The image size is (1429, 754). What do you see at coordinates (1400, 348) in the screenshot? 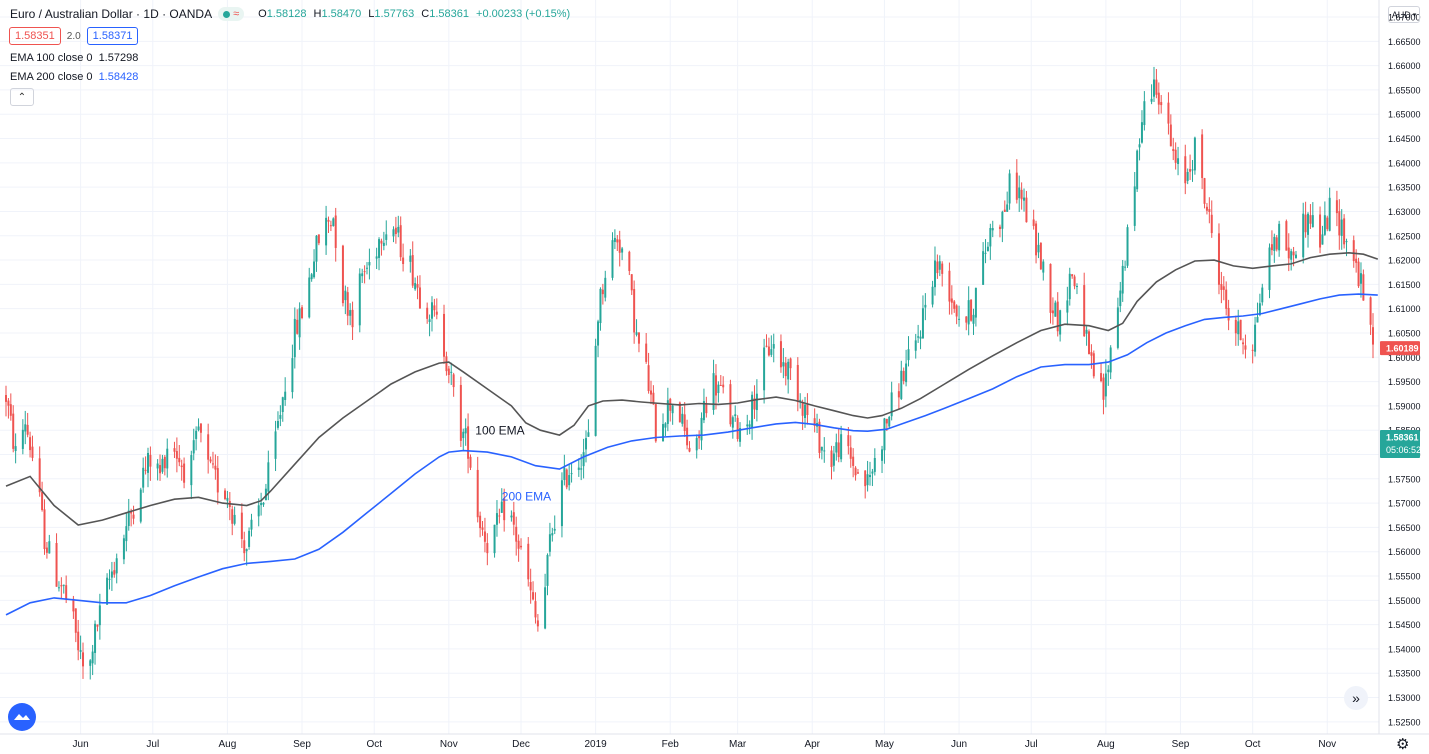
I see `price-label-box` at bounding box center [1400, 348].